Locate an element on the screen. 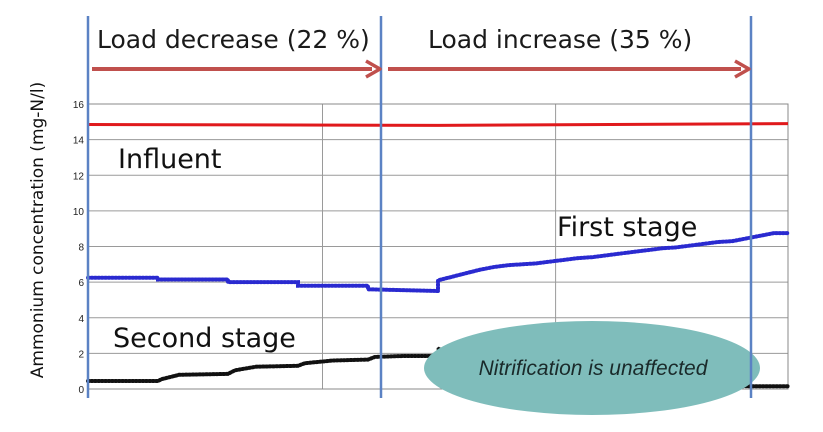  phase-label-decrease: Load decrease (22 %) is located at coordinates (233, 39).